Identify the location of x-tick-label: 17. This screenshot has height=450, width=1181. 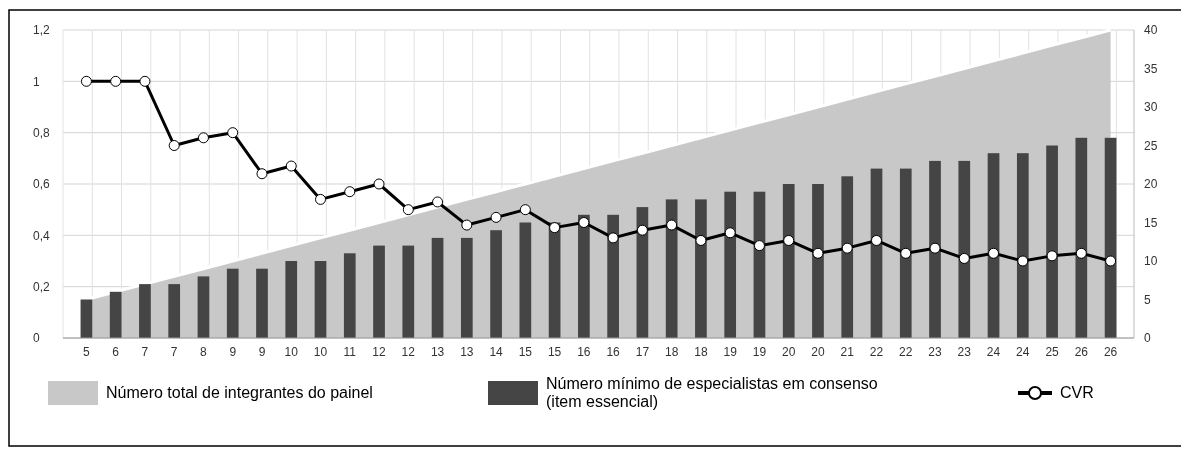
(642, 352).